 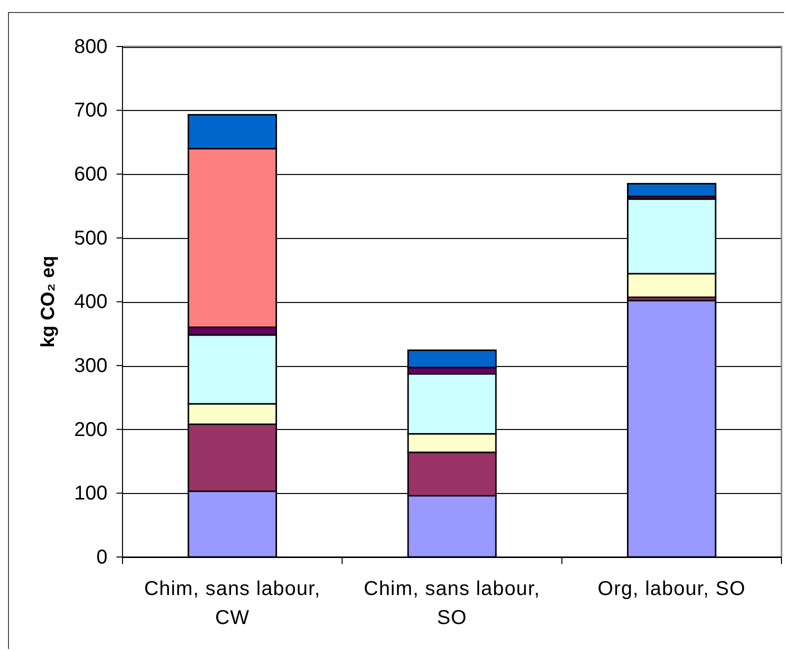 What do you see at coordinates (232, 603) in the screenshot?
I see `x-tick-label: Chim, sans labour, CW` at bounding box center [232, 603].